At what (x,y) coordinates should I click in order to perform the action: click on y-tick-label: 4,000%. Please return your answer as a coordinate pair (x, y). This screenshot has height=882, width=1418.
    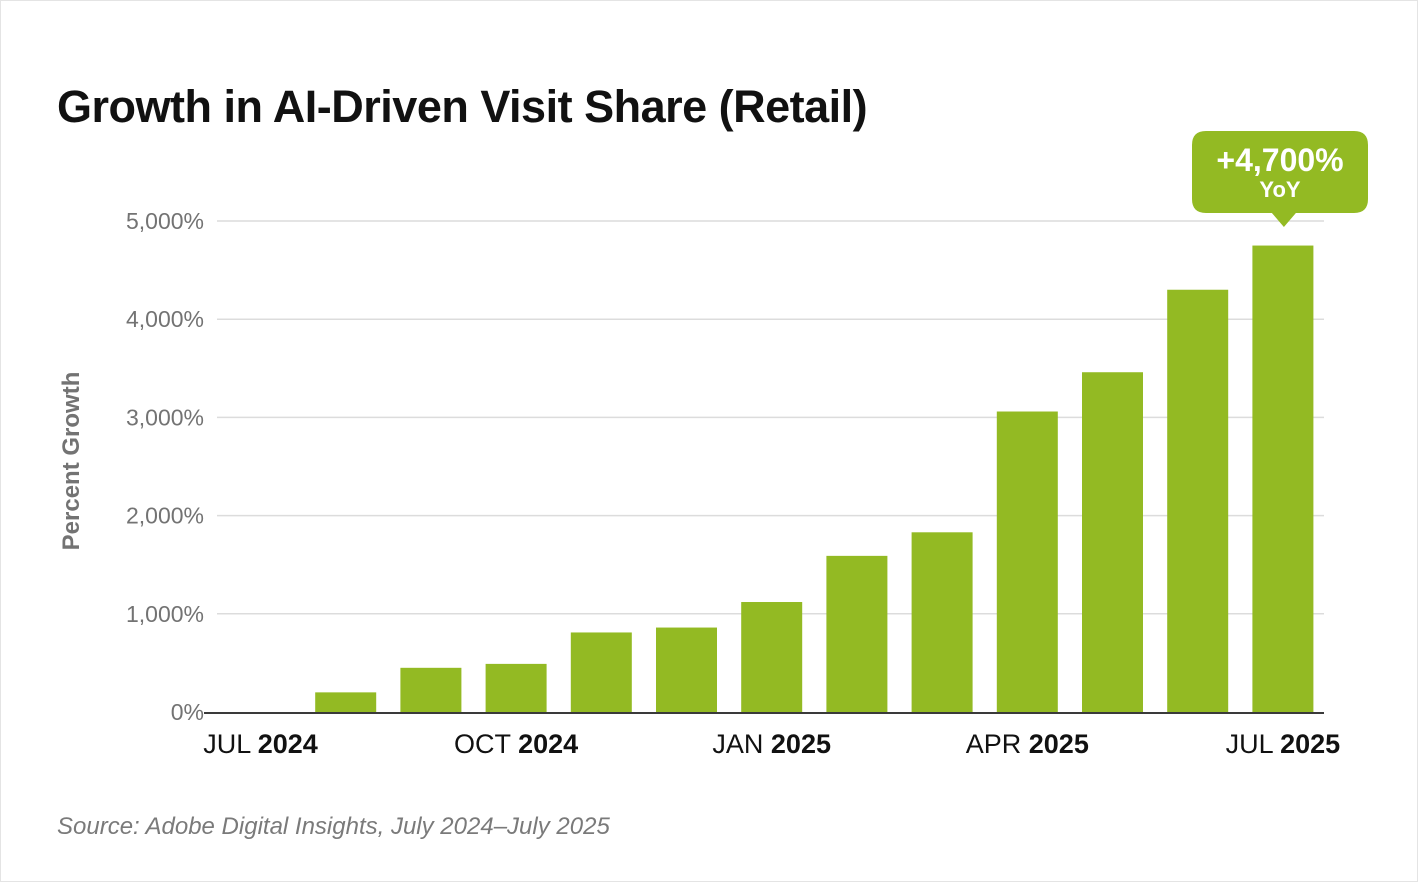
    Looking at the image, I should click on (165, 319).